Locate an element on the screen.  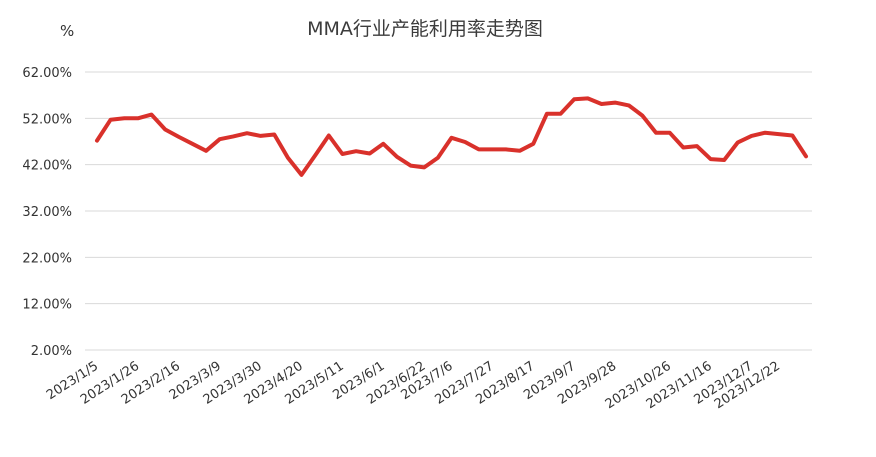
y-tick-label: 32.00% is located at coordinates (47, 212).